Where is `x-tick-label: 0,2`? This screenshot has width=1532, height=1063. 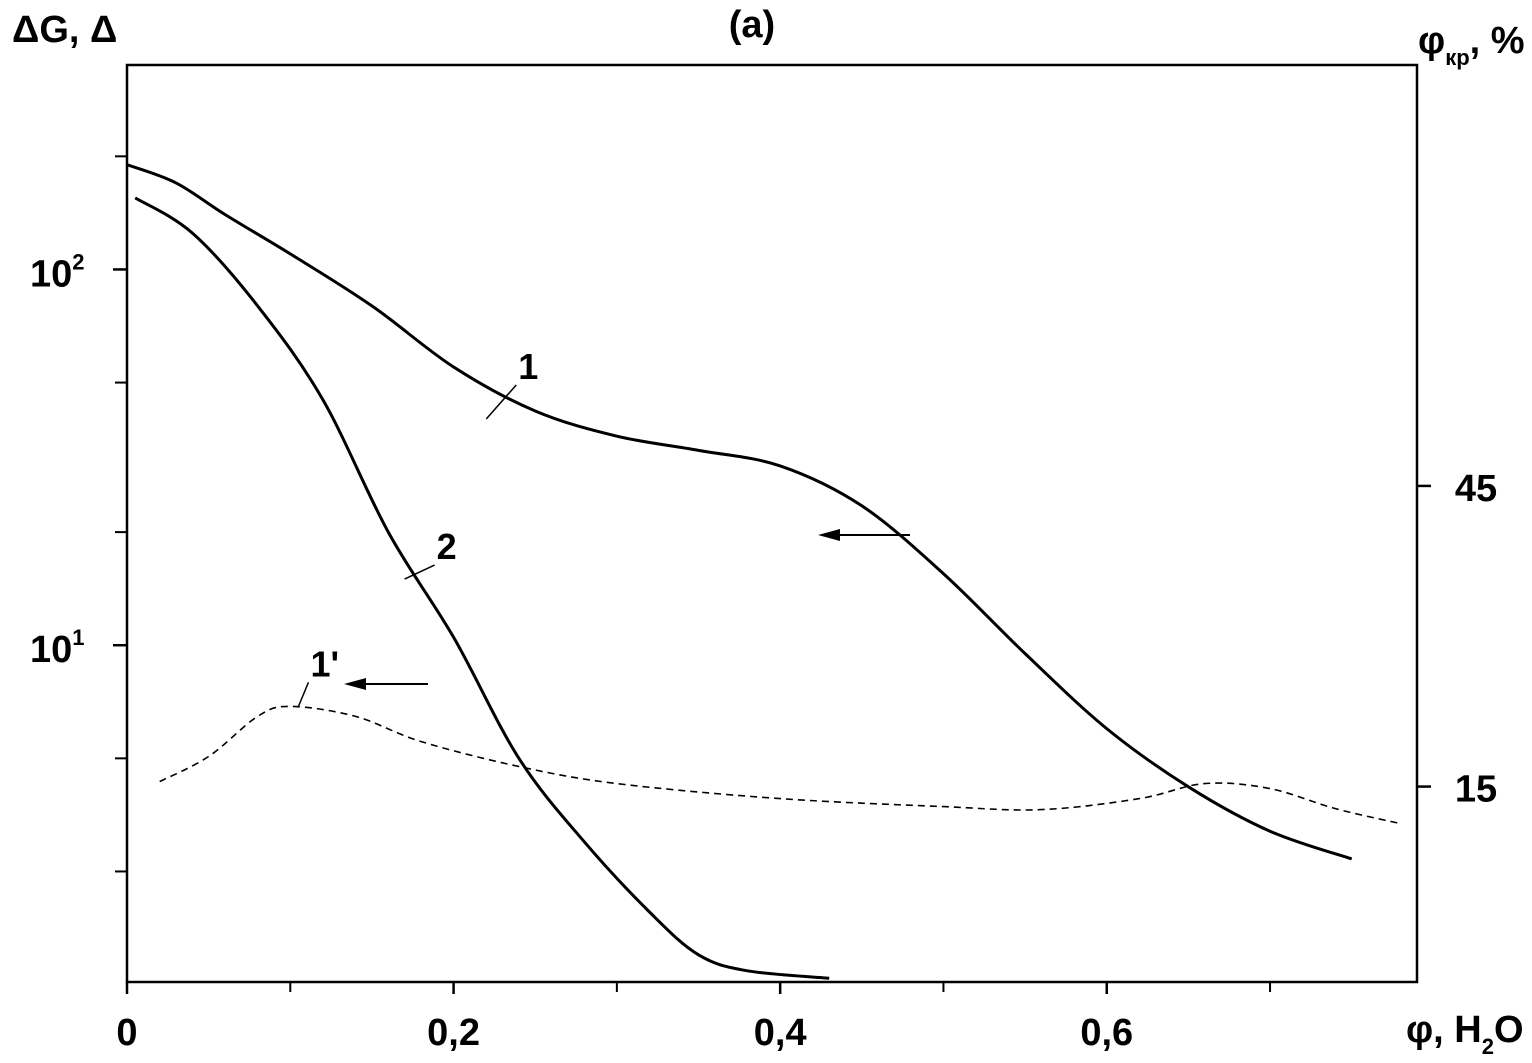
x-tick-label: 0,2 is located at coordinates (453, 1033).